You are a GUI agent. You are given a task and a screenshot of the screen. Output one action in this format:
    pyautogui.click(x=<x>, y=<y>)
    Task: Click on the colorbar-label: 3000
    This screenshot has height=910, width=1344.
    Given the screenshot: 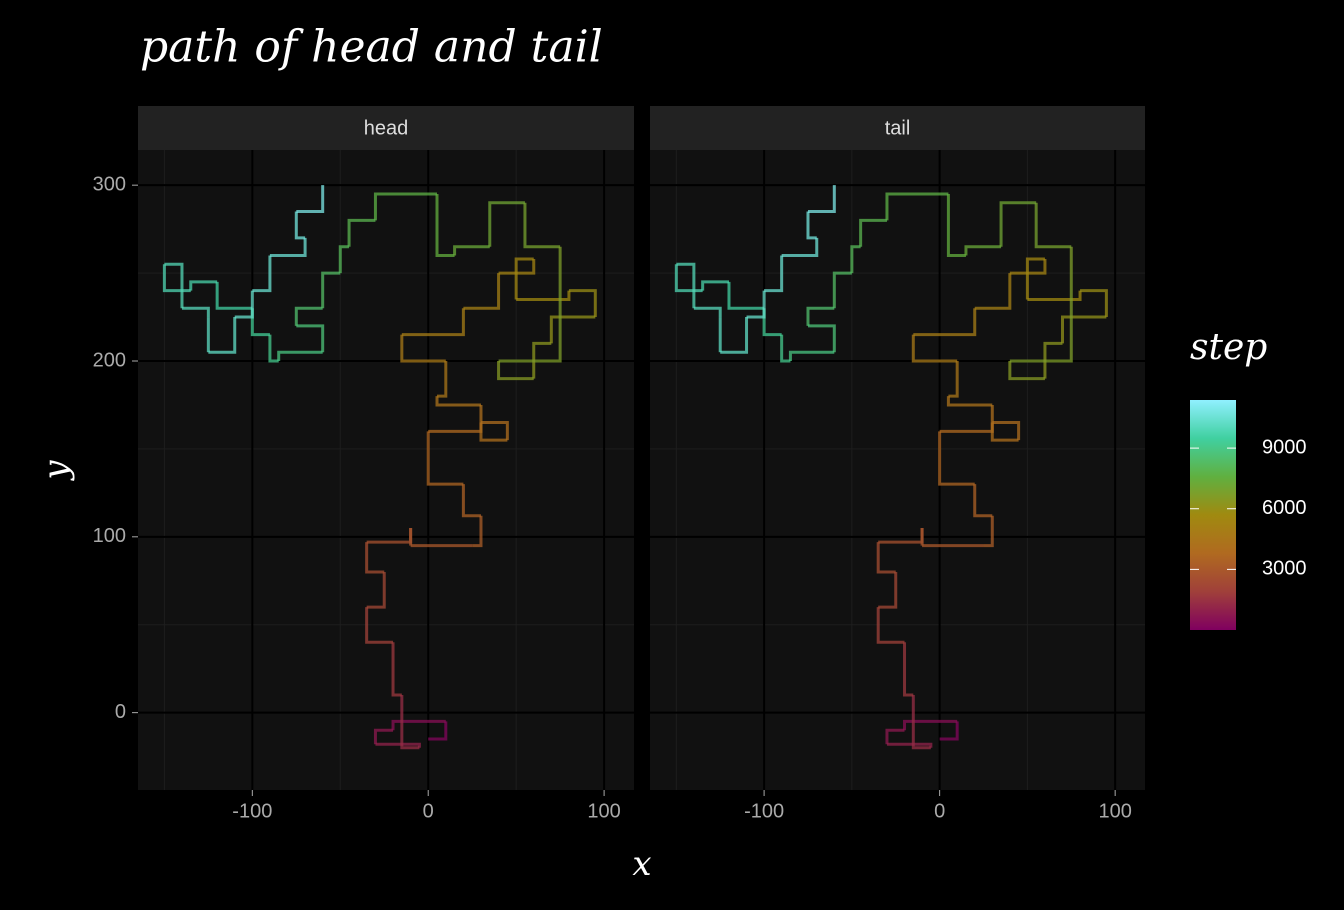 What is the action you would take?
    pyautogui.click(x=1284, y=569)
    